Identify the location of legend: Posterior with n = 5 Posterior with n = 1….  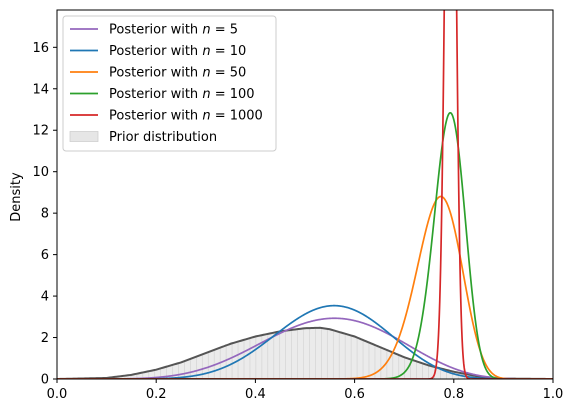
(169, 83).